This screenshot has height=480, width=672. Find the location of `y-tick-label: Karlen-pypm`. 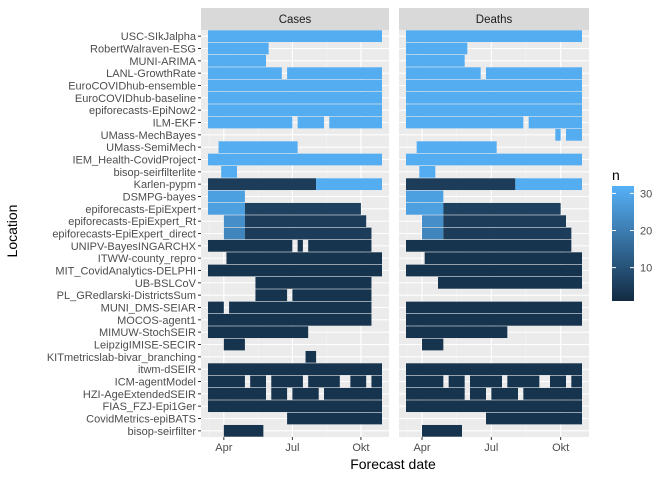

y-tick-label: Karlen-pypm is located at coordinates (165, 185).